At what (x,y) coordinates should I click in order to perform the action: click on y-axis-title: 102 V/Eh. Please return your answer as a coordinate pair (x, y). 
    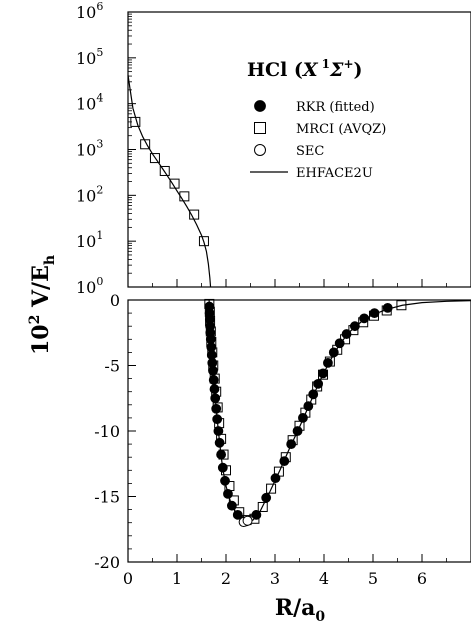
    Looking at the image, I should click on (42, 305).